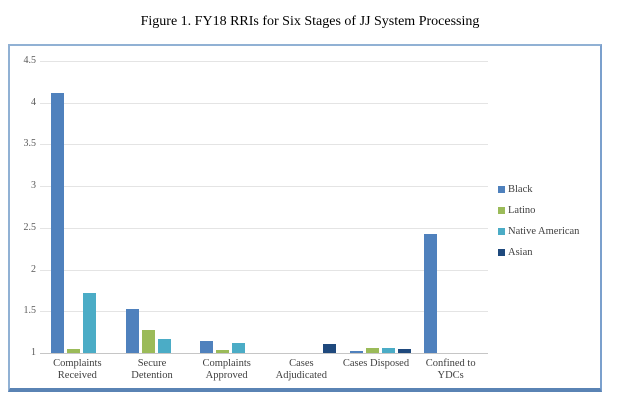  What do you see at coordinates (33, 186) in the screenshot?
I see `y-axis-tick-label: 3` at bounding box center [33, 186].